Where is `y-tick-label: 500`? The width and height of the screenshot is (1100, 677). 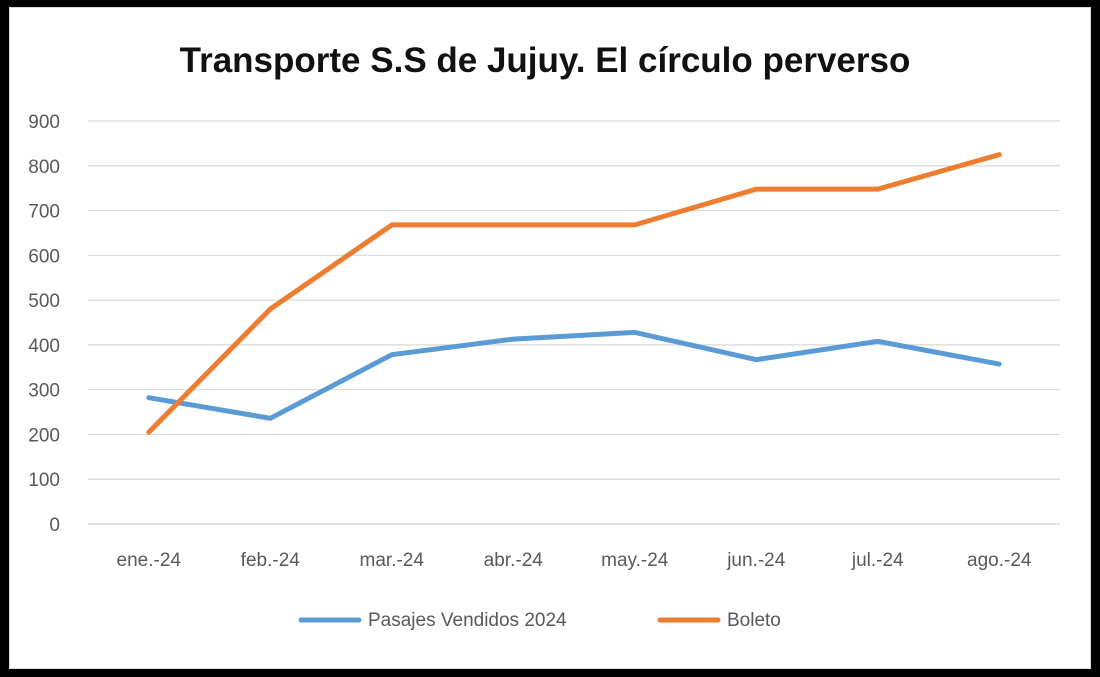
y-tick-label: 500 is located at coordinates (44, 301).